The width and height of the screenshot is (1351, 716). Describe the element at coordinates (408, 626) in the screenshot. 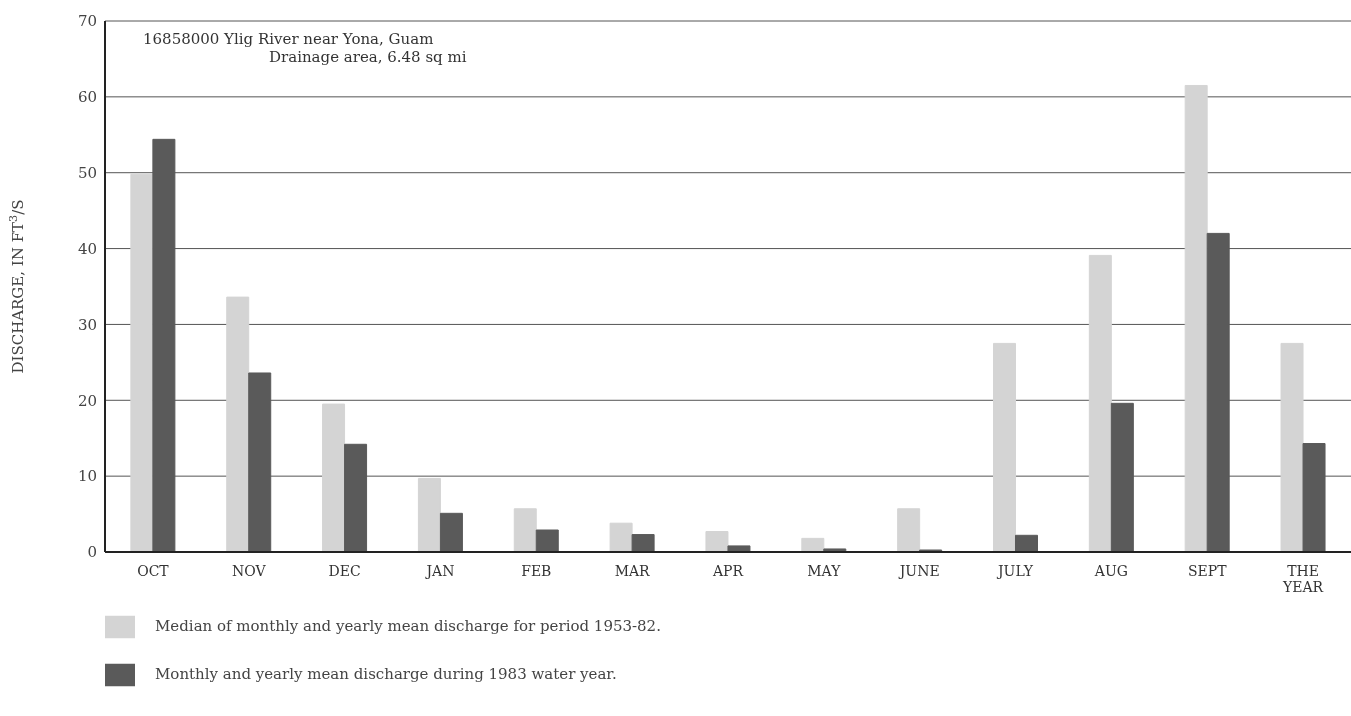

I see `legend-label: Median of monthly and yearly mean discharge for period 1953-82.` at that location.